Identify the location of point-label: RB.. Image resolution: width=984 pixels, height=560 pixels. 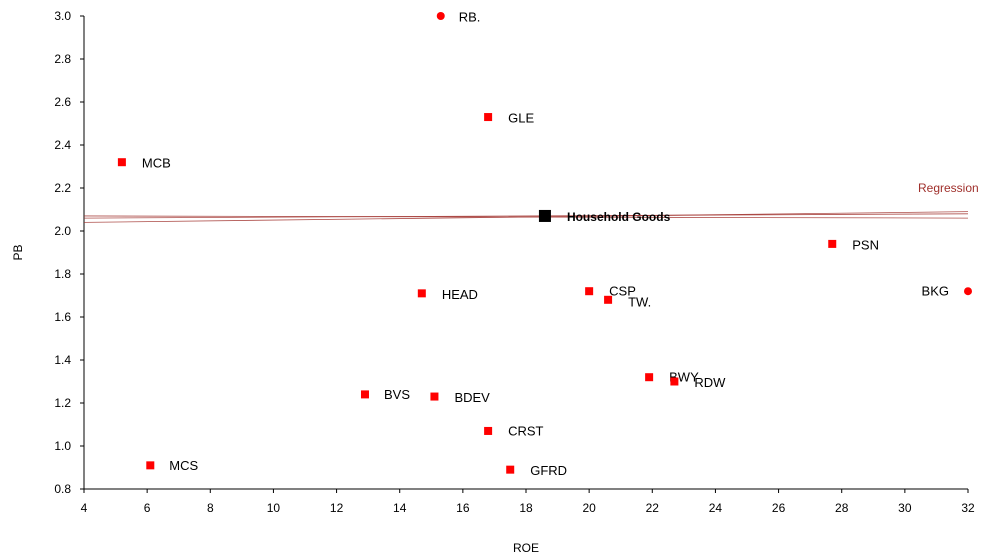
(470, 17).